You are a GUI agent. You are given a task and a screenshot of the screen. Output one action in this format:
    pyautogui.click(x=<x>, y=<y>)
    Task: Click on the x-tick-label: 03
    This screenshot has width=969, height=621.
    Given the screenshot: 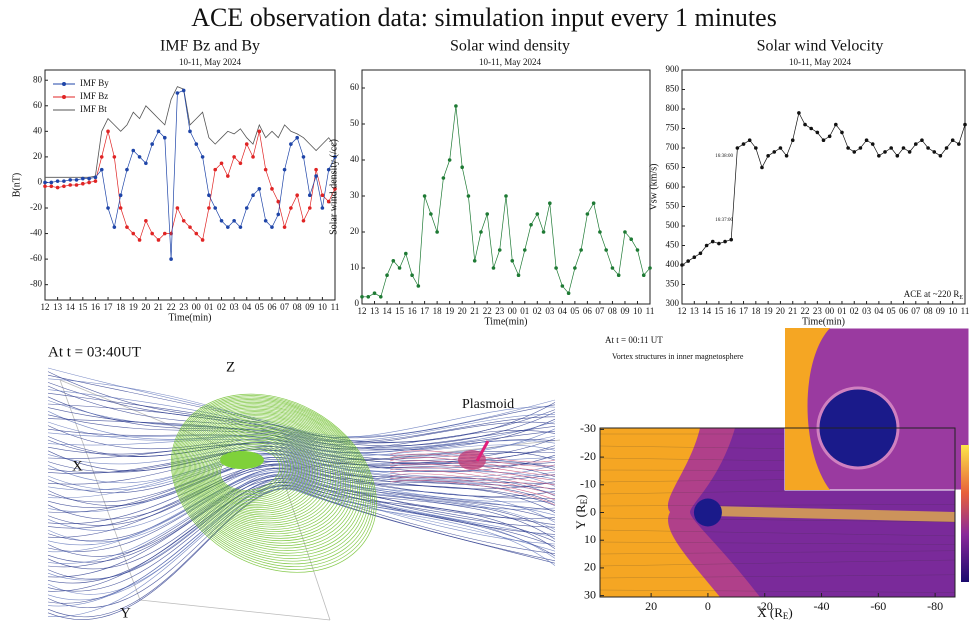 What is the action you would take?
    pyautogui.click(x=235, y=307)
    